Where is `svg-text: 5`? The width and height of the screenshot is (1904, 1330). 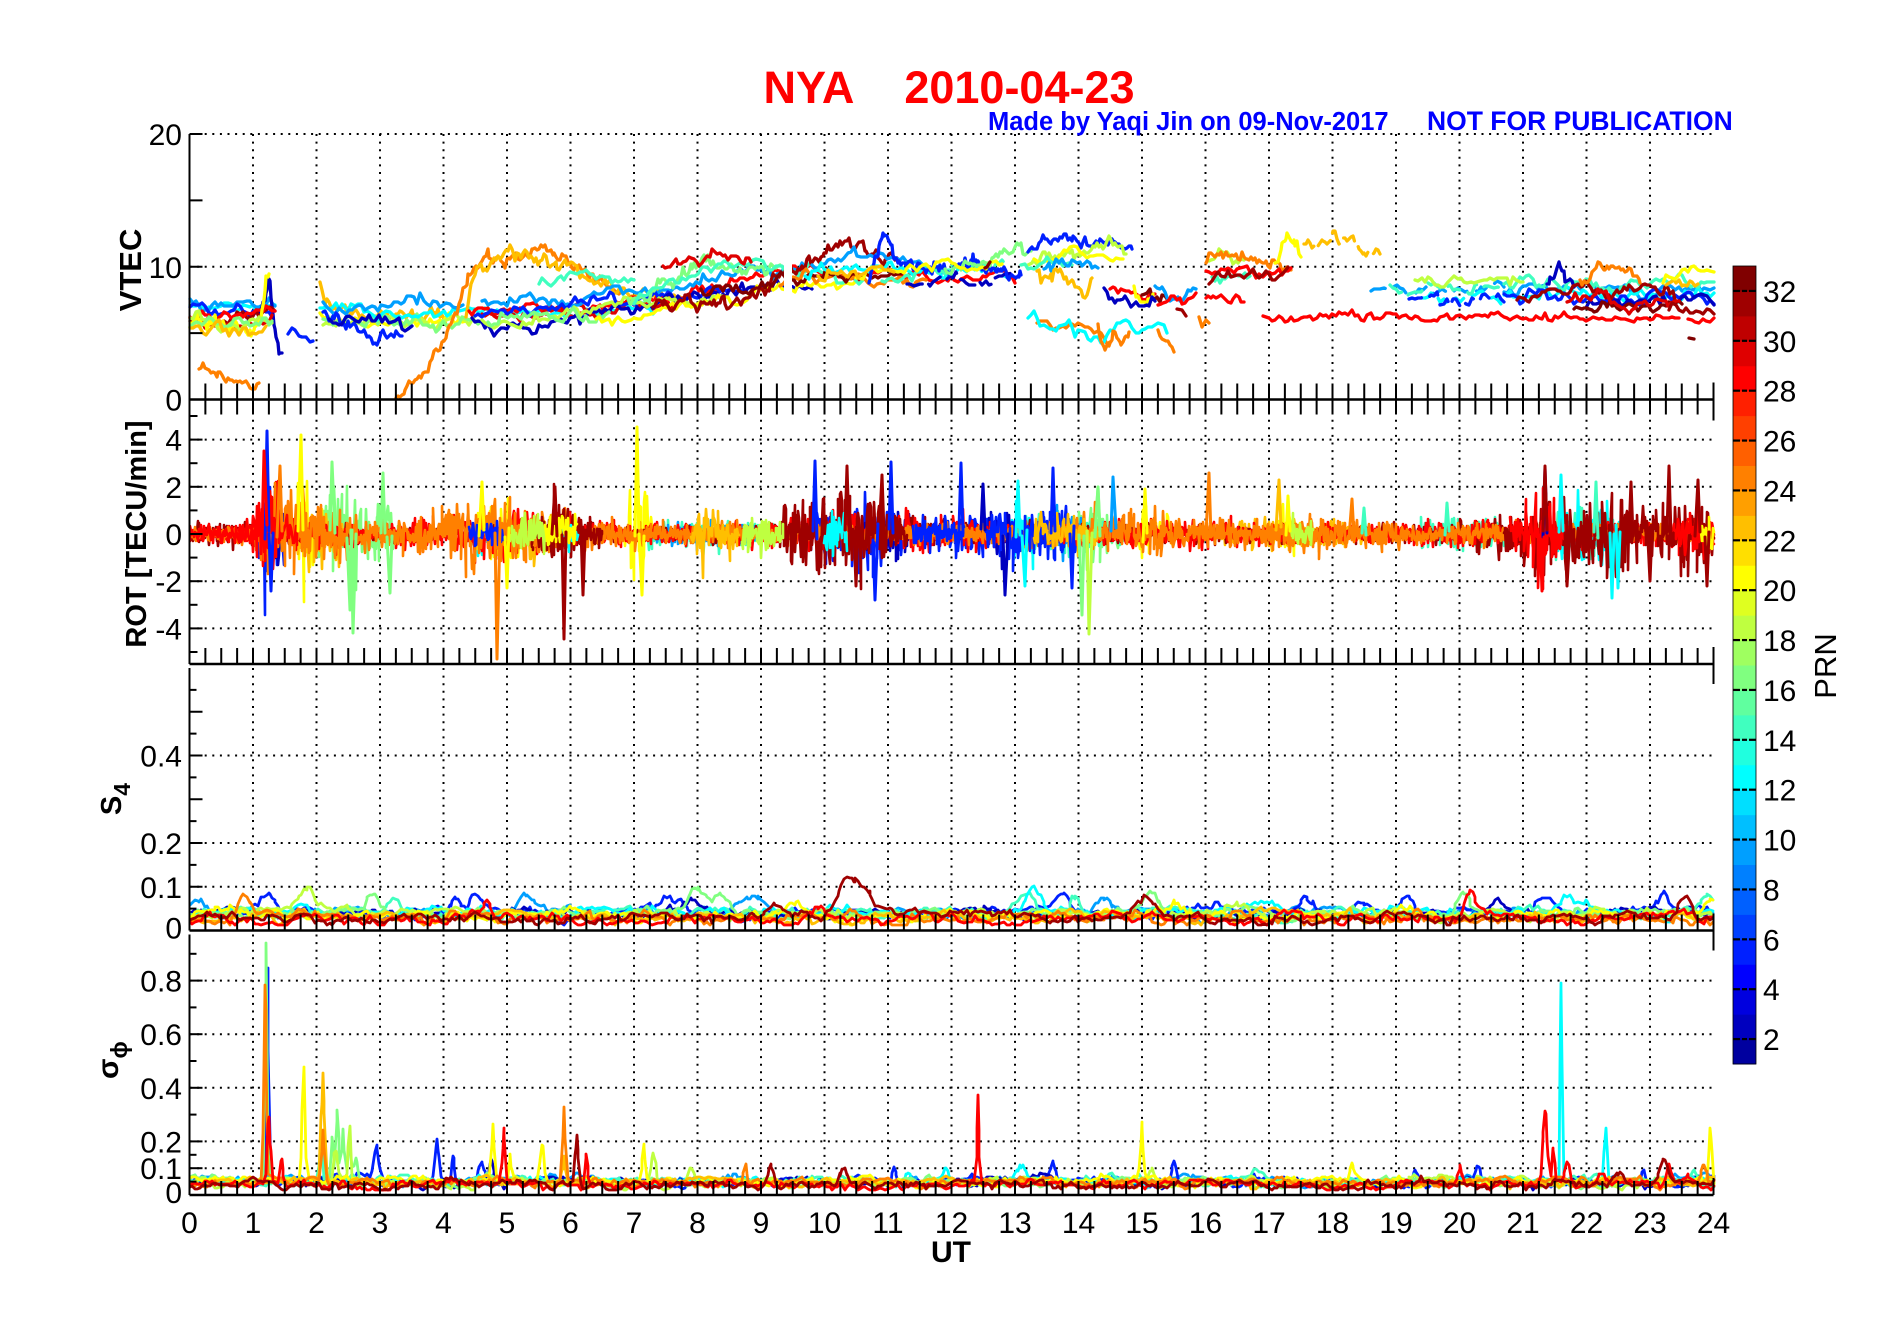 svg-text: 5 is located at coordinates (507, 1223).